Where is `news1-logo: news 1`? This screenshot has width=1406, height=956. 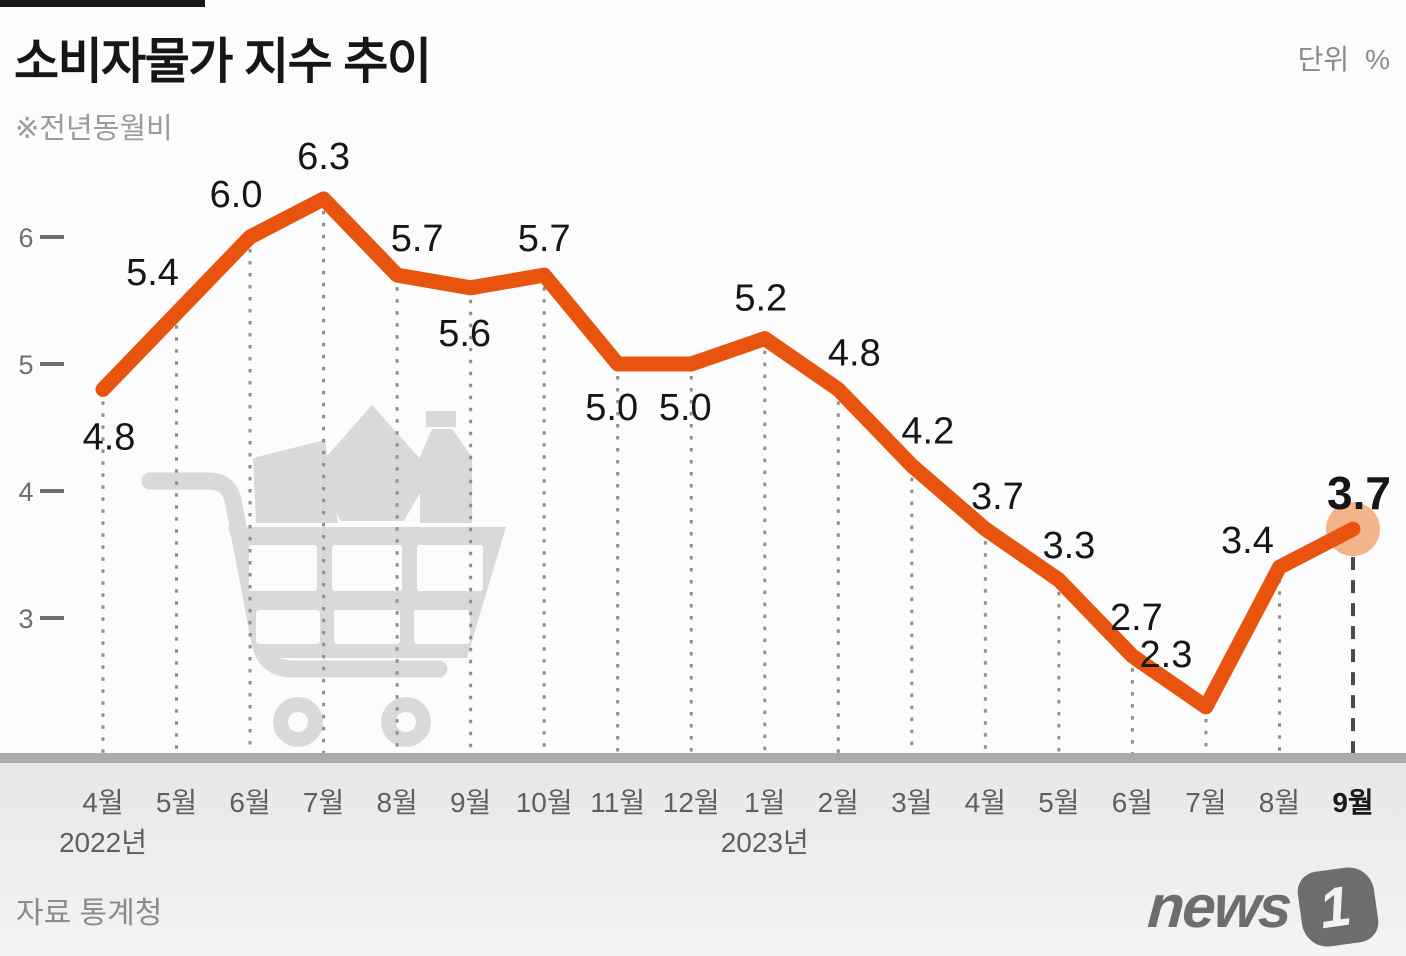
news1-logo: news 1 is located at coordinates (1263, 907).